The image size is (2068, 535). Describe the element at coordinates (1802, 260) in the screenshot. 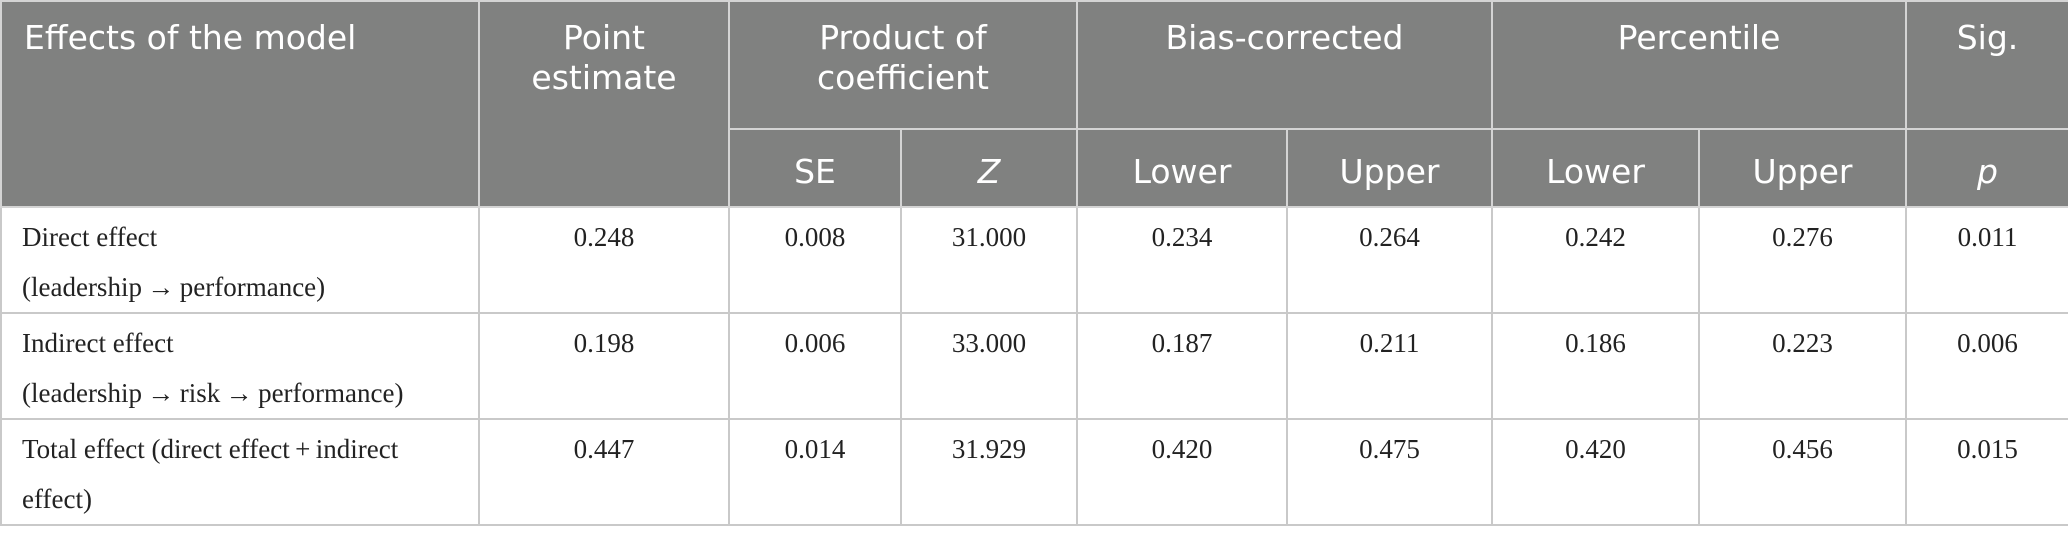

I see `cell-pc-upper: 0.276` at that location.